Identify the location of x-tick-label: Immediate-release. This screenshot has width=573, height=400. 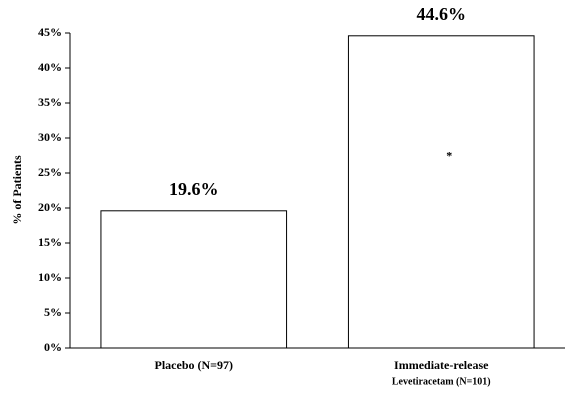
(441, 365).